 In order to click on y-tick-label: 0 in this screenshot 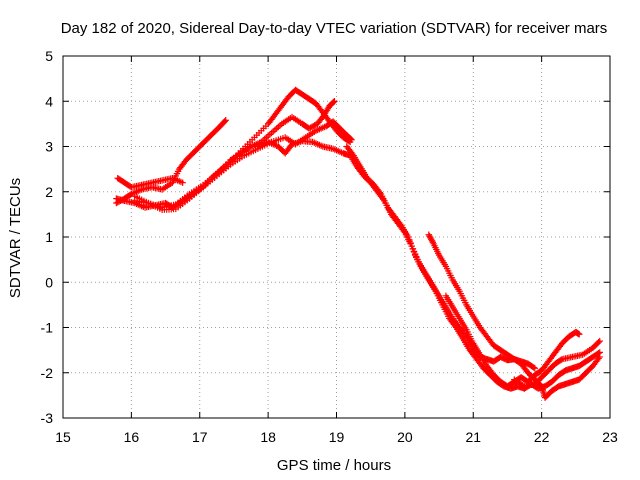, I will do `click(49, 282)`.